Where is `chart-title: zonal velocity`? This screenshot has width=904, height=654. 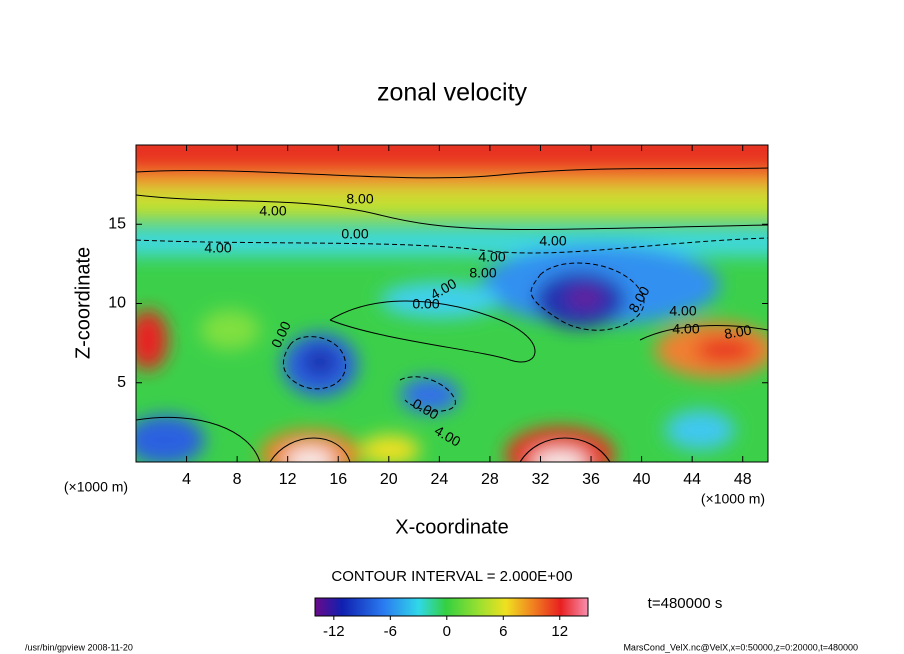 chart-title: zonal velocity is located at coordinates (452, 93).